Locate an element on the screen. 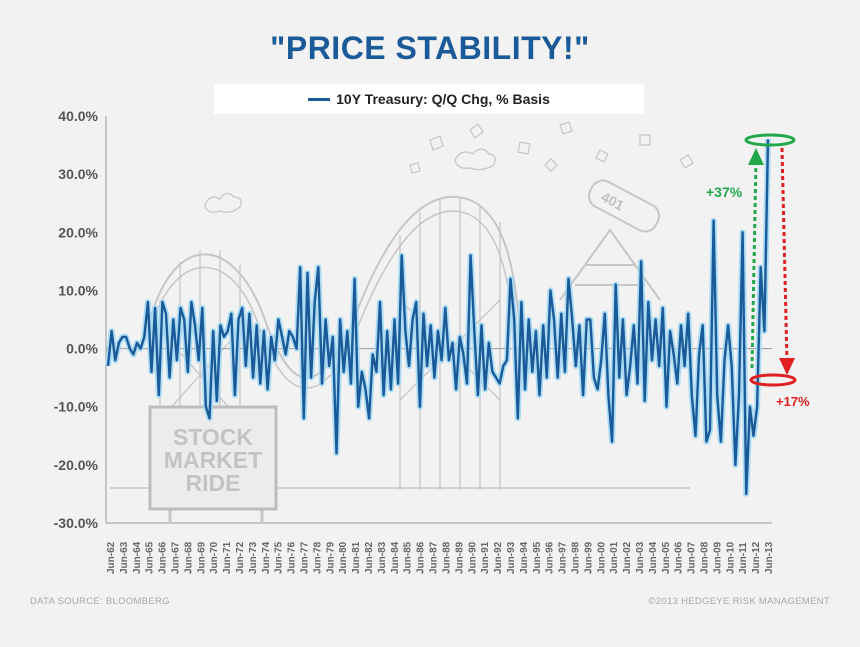 The width and height of the screenshot is (860, 647). x-tick-label: Jun-13 is located at coordinates (769, 557).